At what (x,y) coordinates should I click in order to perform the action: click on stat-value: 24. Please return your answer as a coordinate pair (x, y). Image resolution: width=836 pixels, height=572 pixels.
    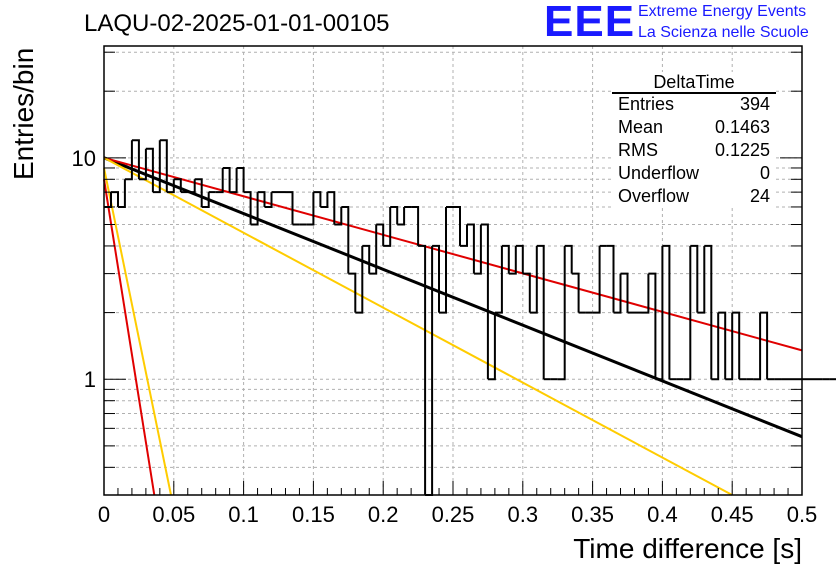
    Looking at the image, I should click on (759, 196).